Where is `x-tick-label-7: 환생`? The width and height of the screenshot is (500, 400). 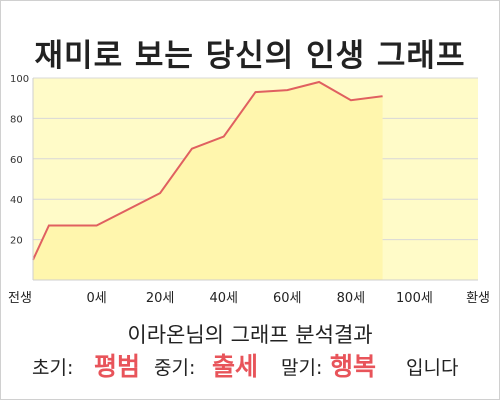
x-tick-label-7: 환생 is located at coordinates (478, 298).